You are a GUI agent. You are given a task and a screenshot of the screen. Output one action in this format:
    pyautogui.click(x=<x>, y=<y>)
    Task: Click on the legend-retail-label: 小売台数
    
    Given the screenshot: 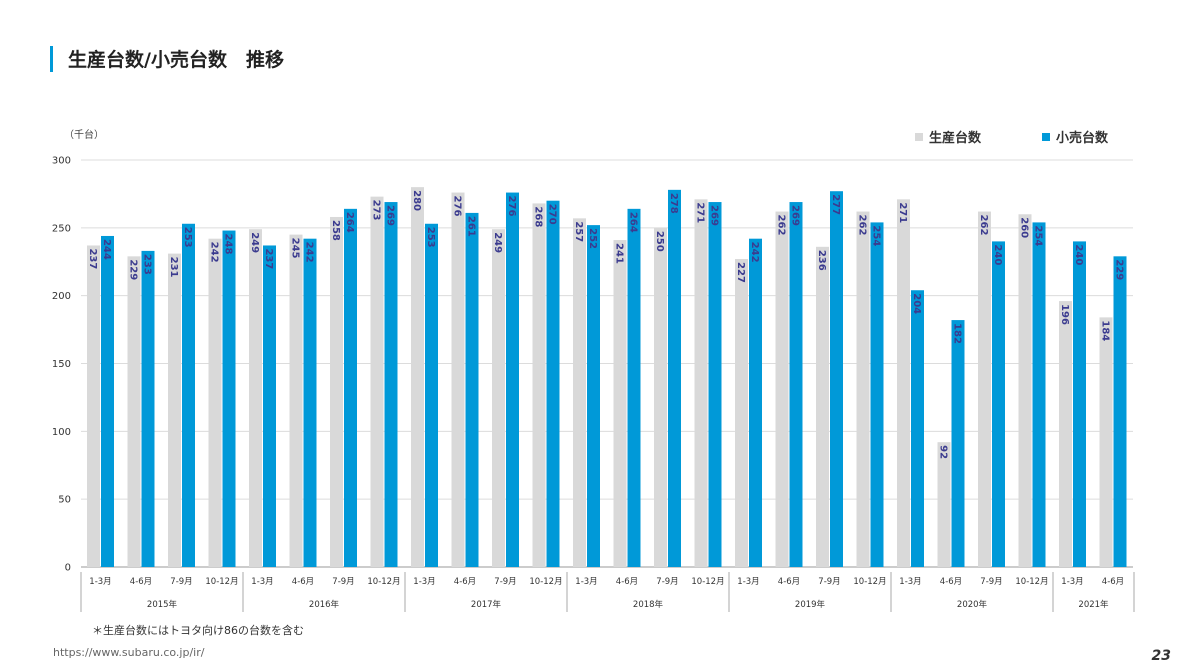 What is the action you would take?
    pyautogui.click(x=1082, y=138)
    